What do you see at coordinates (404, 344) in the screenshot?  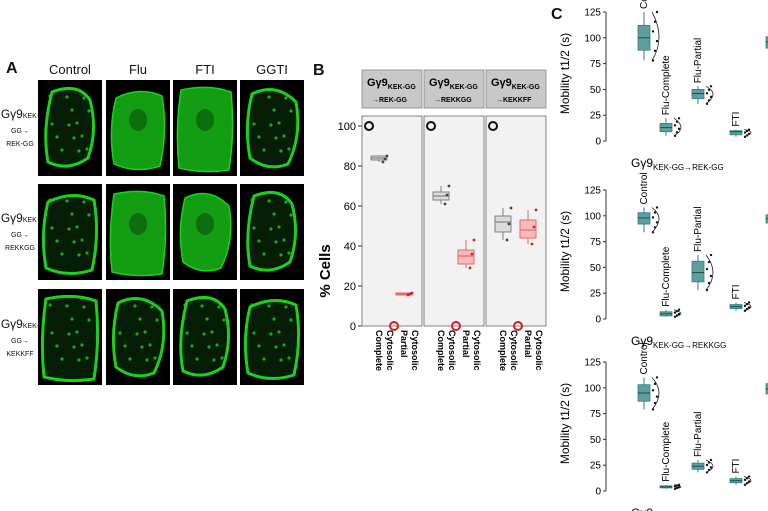 I see `category-label: Partial` at bounding box center [404, 344].